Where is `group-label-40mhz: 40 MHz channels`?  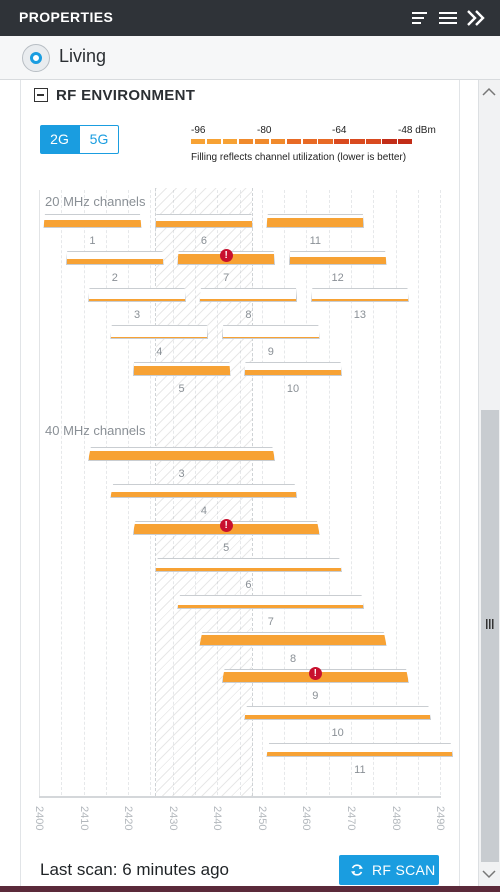 group-label-40mhz: 40 MHz channels is located at coordinates (95, 430).